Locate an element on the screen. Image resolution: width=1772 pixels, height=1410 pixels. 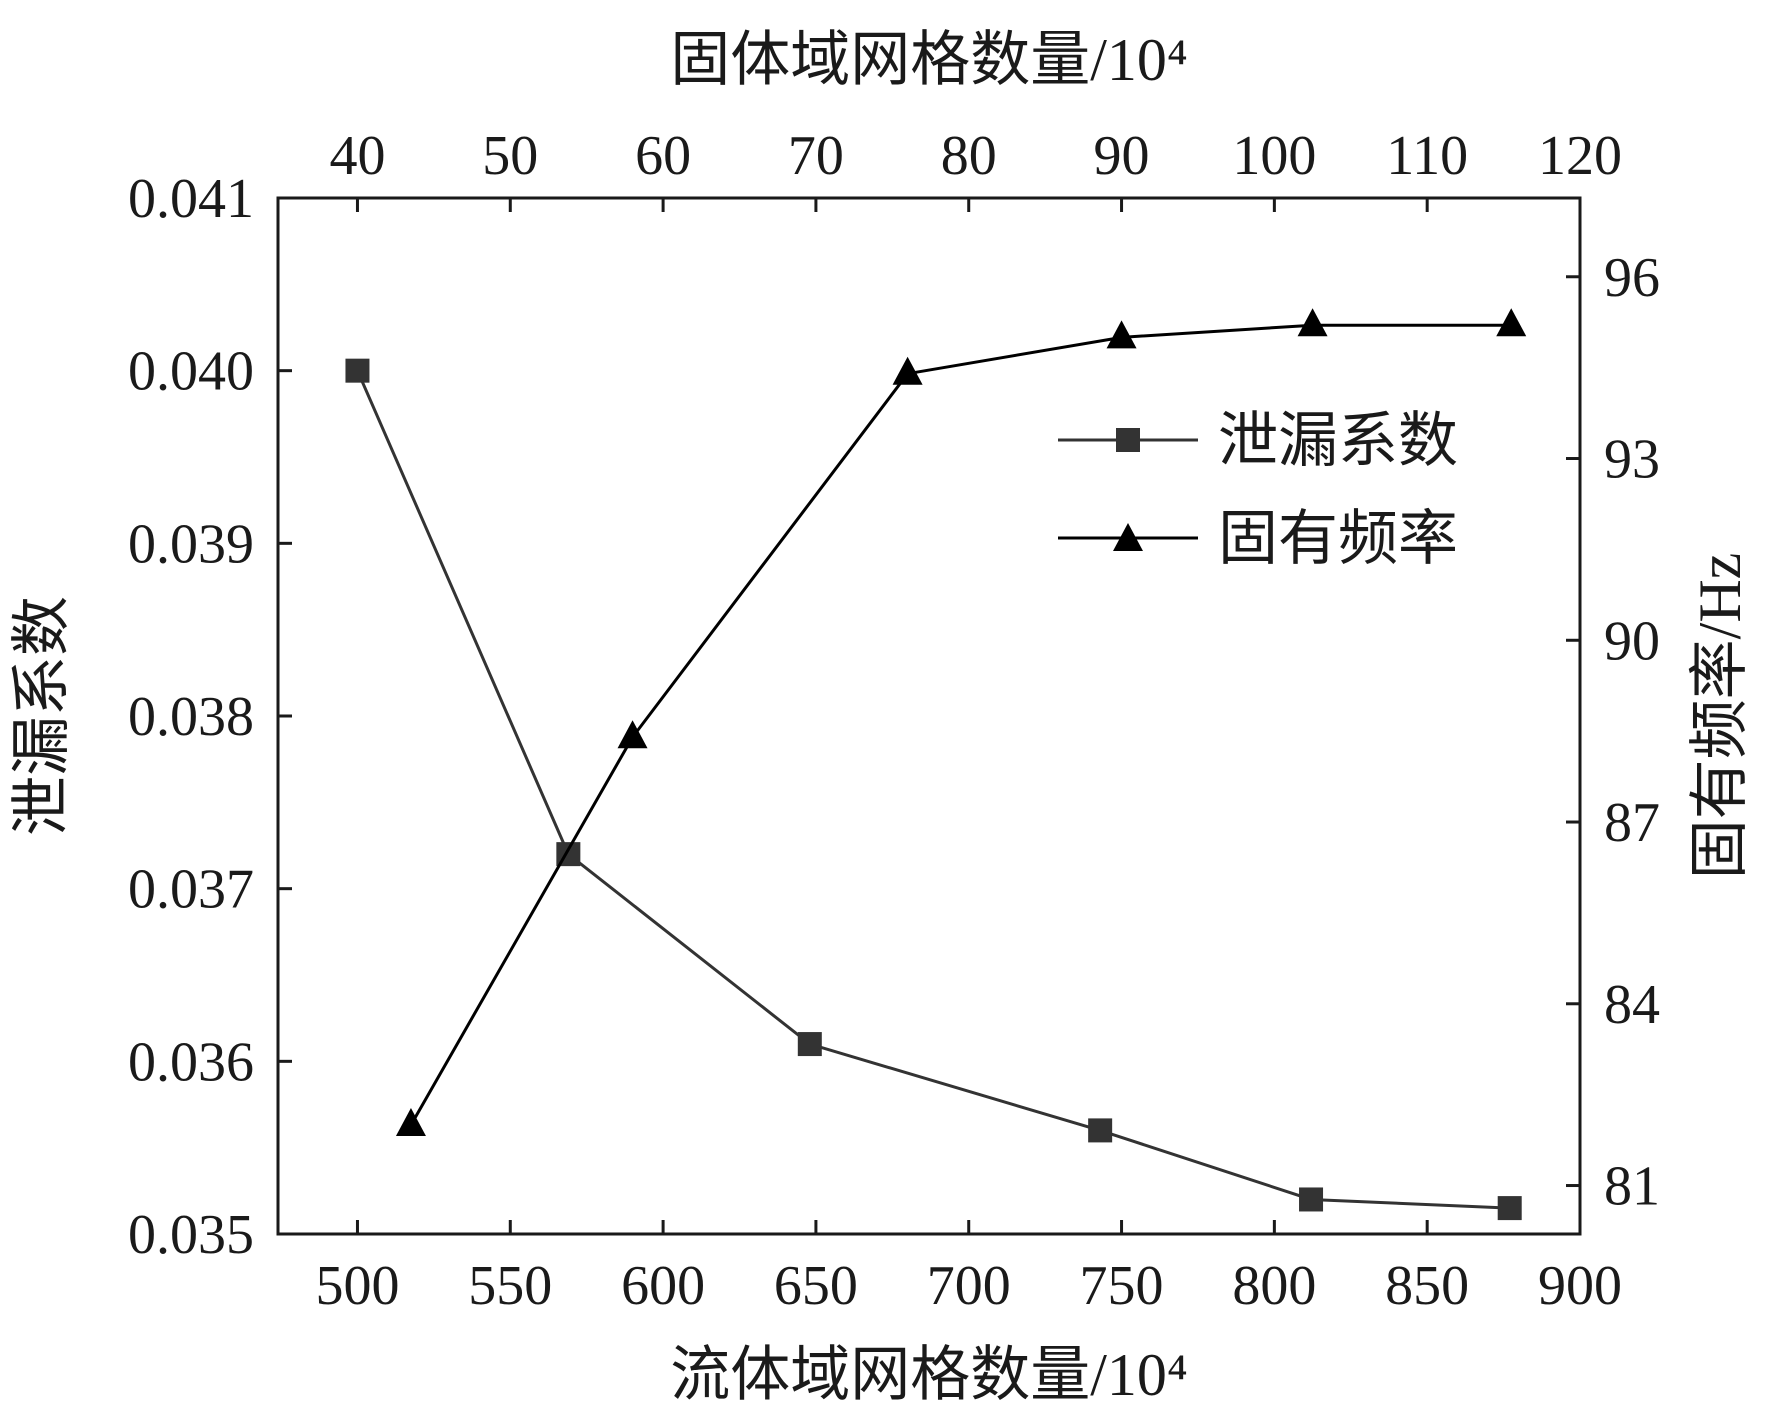
x-tick-label: 650 is located at coordinates (816, 1286).